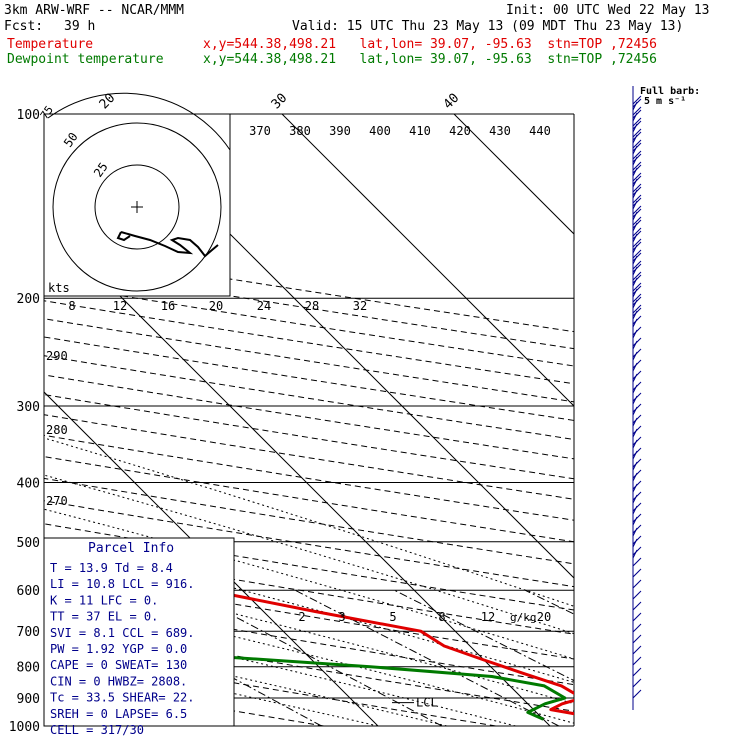 The image size is (740, 740). Describe the element at coordinates (500, 131) in the screenshot. I see `theta-label: 430` at that location.